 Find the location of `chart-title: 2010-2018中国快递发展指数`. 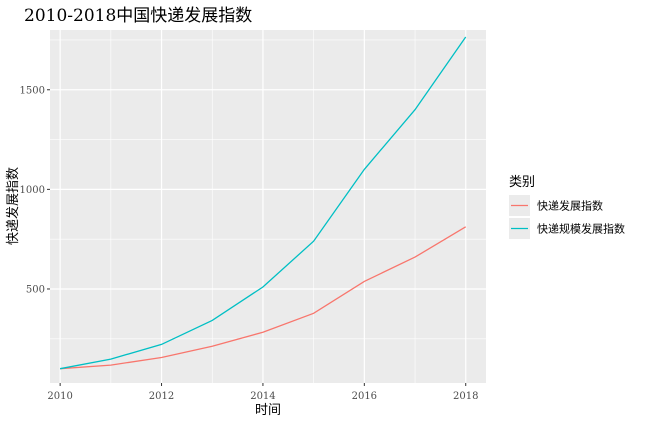

chart-title: 2010-2018中国快递发展指数 is located at coordinates (138, 16).